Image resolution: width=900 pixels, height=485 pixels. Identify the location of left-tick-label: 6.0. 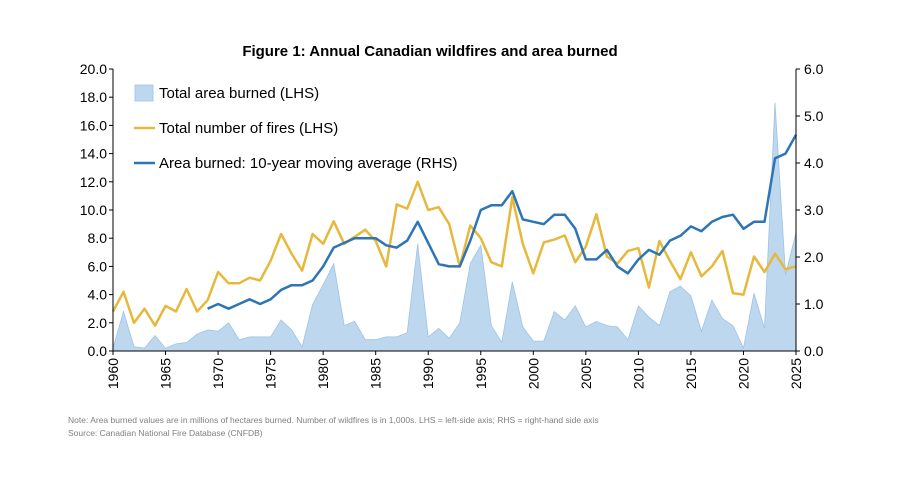
(98, 266).